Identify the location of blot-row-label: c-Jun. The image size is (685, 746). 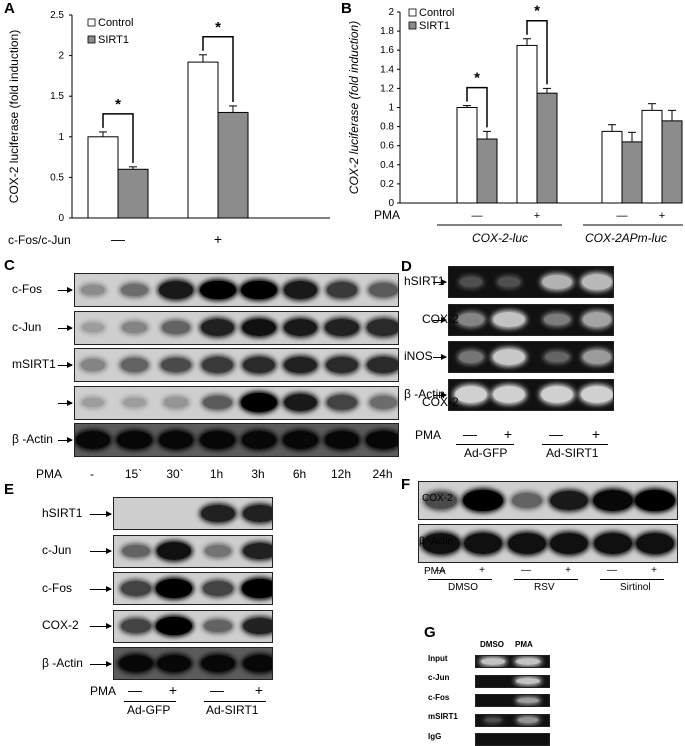
(27, 326).